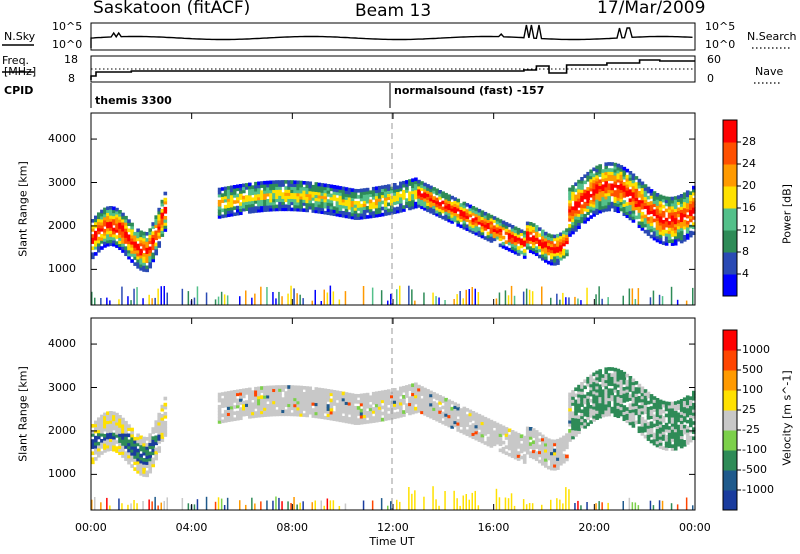  I want to click on freq-label: Freq., so click(16, 60).